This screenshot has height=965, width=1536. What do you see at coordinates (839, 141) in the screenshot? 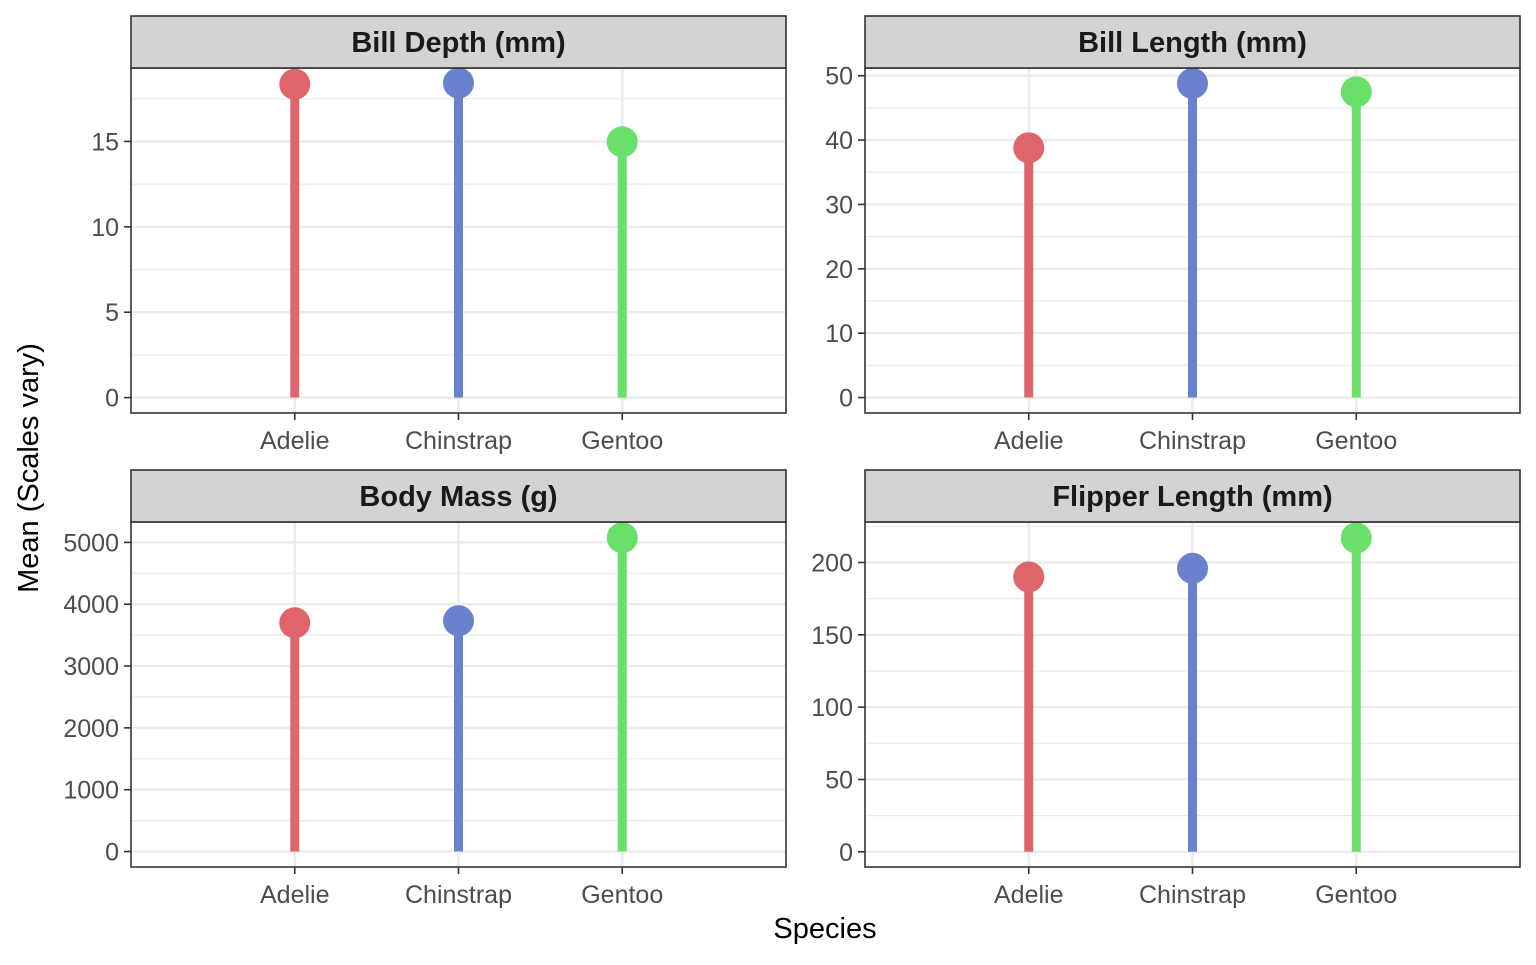
I see `y-tick-label: 40` at bounding box center [839, 141].